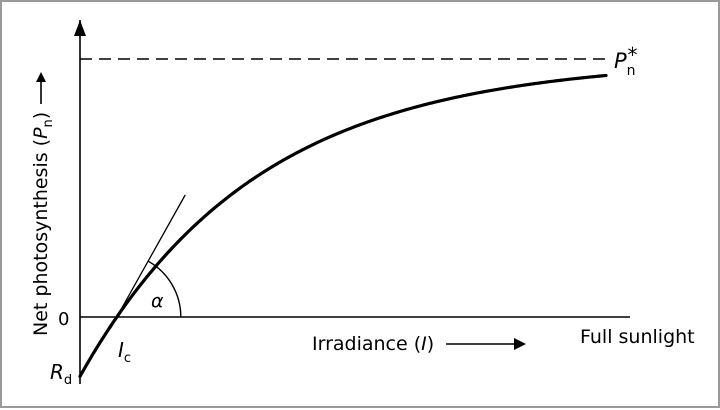 This screenshot has height=410, width=720. What do you see at coordinates (637, 337) in the screenshot?
I see `x-end-label: Full sunlight` at bounding box center [637, 337].